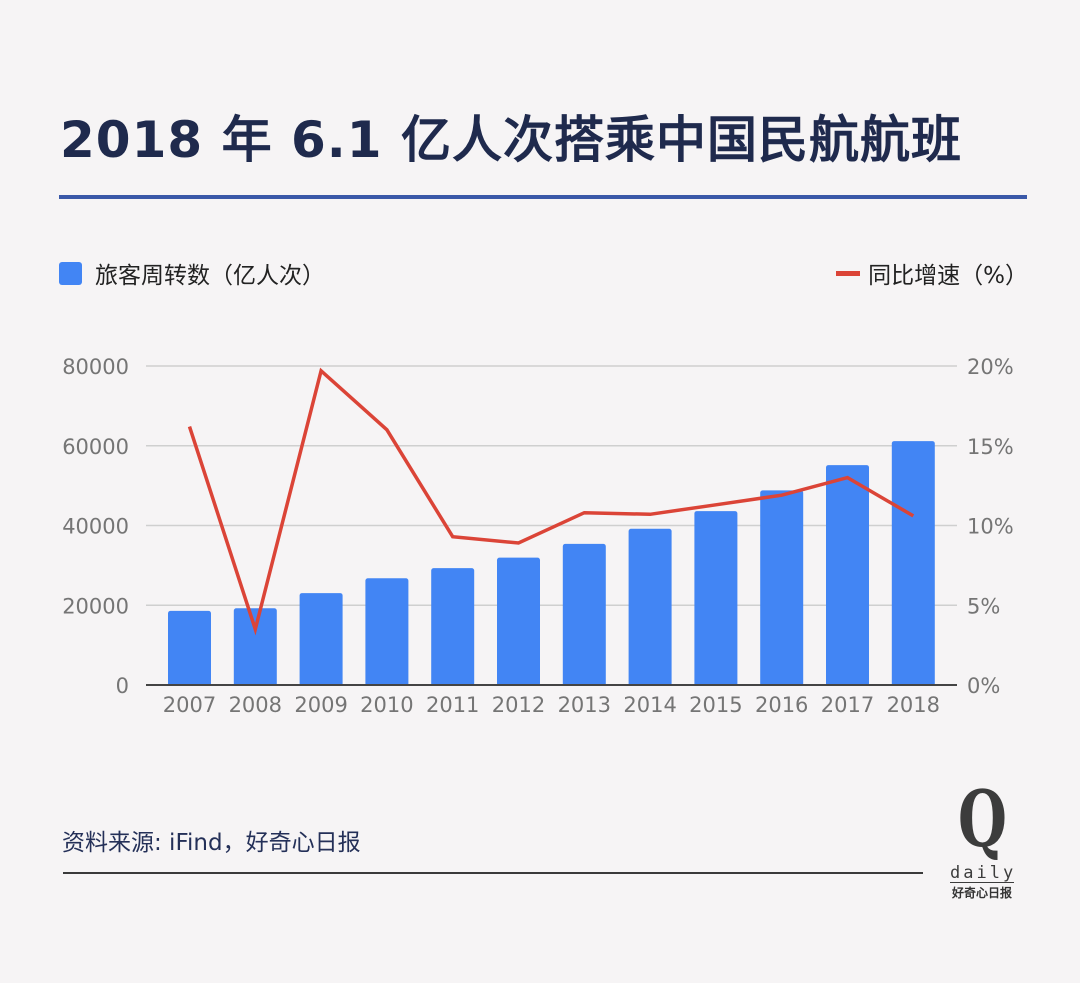 The width and height of the screenshot is (1080, 983). I want to click on x-tick-label: 2015, so click(715, 705).